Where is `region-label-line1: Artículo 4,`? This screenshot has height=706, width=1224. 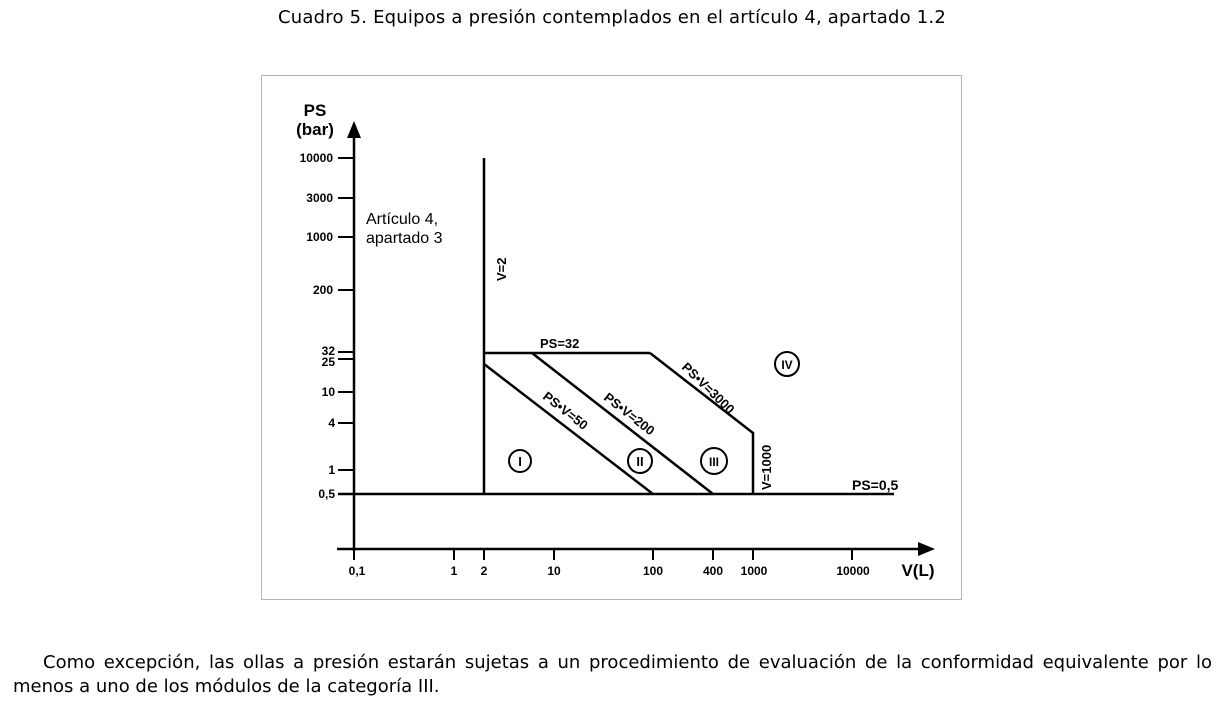 region-label-line1: Artículo 4, is located at coordinates (402, 219).